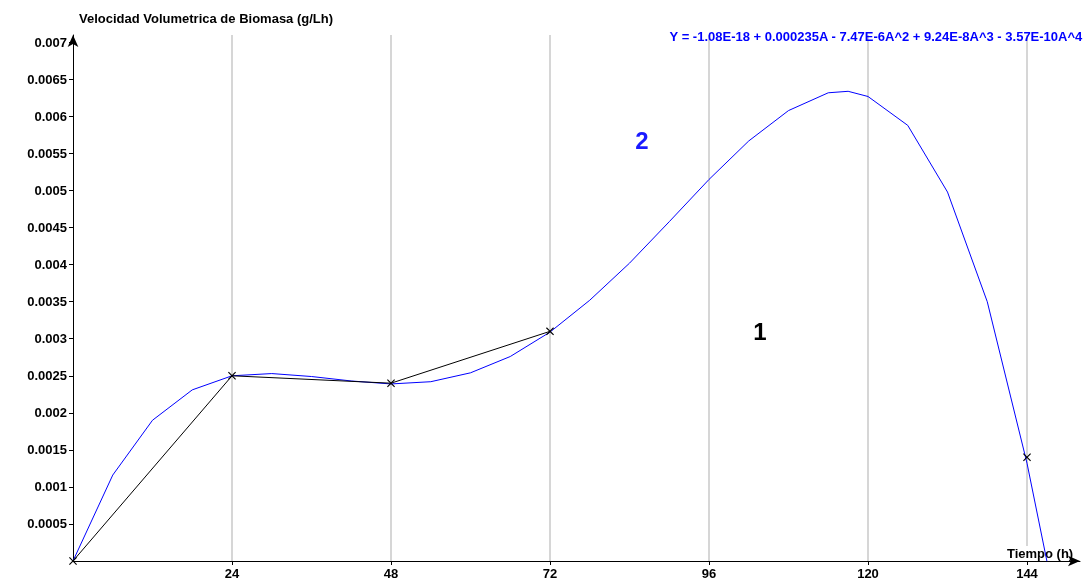  I want to click on y-tick-label: 0.004, so click(51, 265).